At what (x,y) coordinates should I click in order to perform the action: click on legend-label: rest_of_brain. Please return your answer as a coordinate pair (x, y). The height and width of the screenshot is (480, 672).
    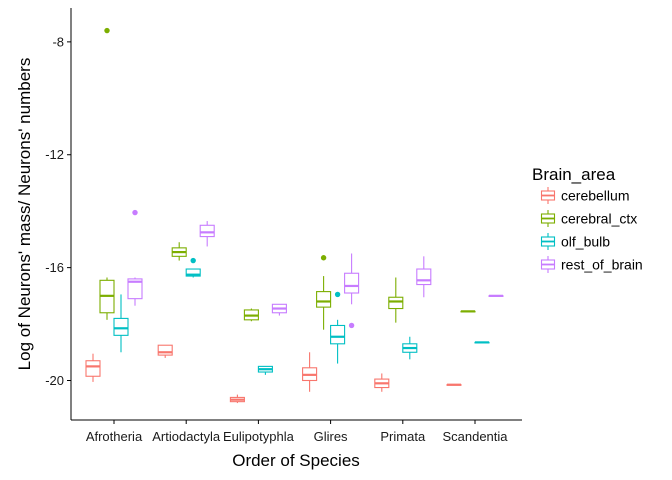
    Looking at the image, I should click on (602, 265).